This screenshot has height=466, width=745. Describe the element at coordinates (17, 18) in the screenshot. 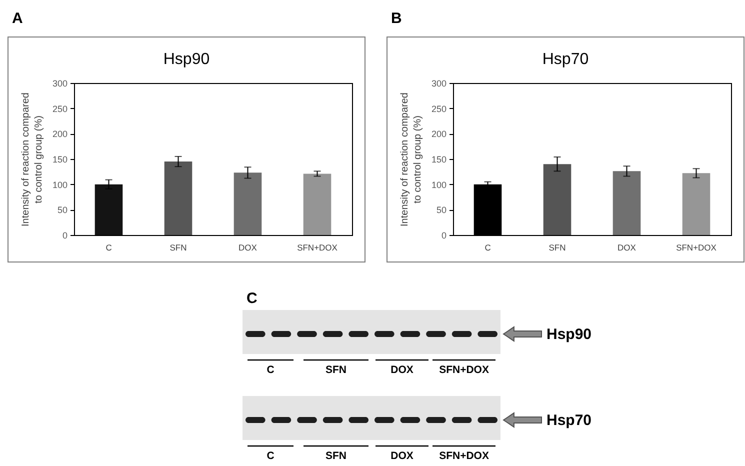

I see `text: A` at that location.